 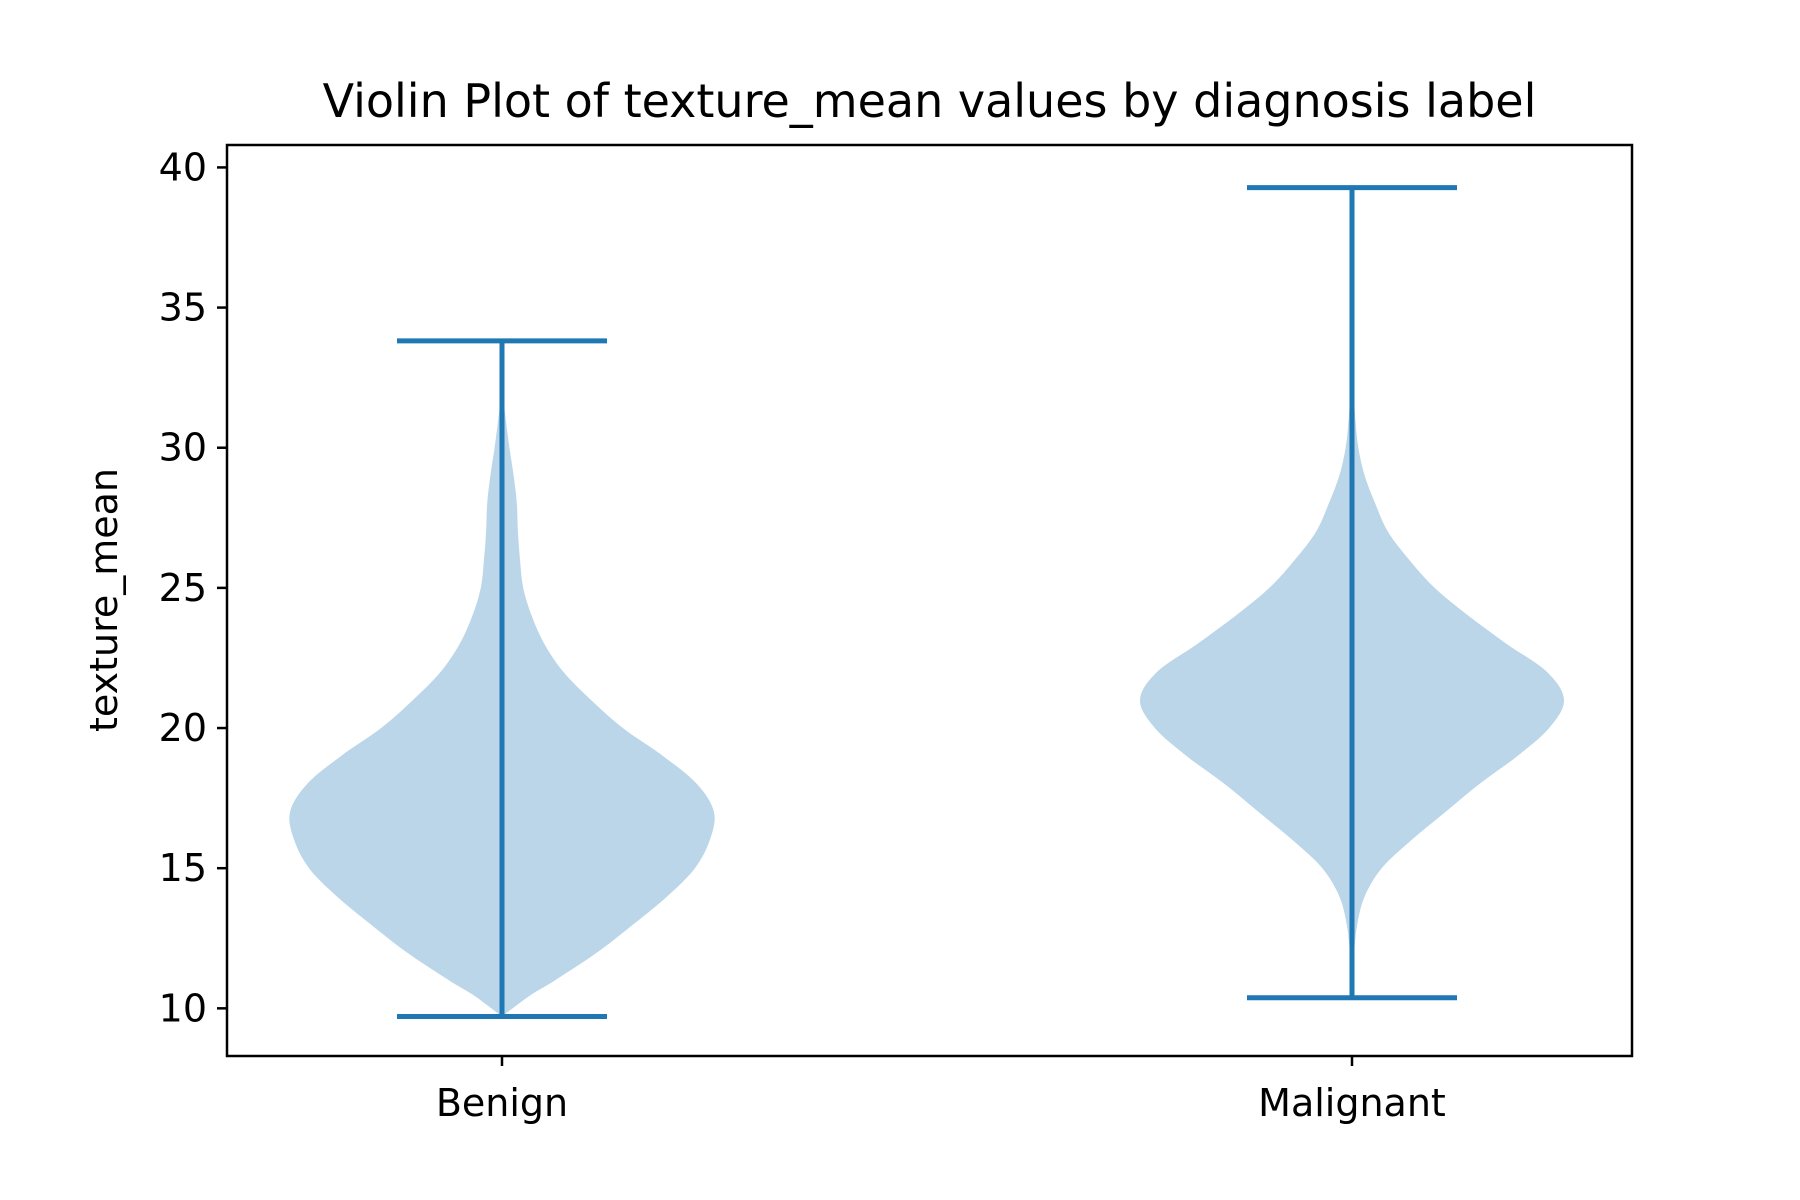 What do you see at coordinates (183, 728) in the screenshot?
I see `y-tick-label: 20` at bounding box center [183, 728].